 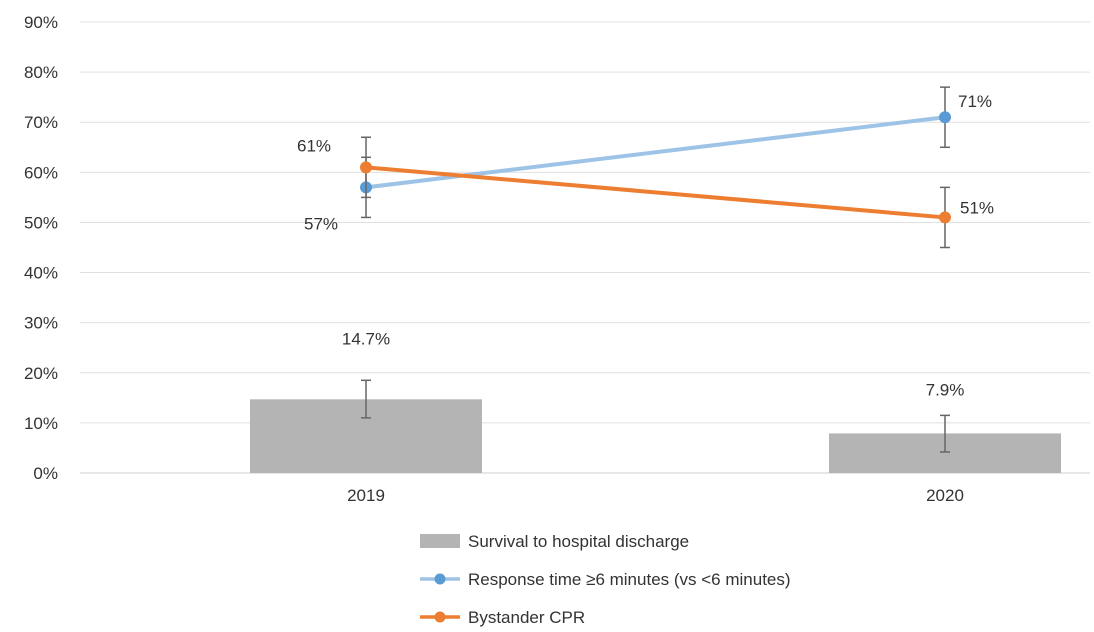 What do you see at coordinates (41, 373) in the screenshot?
I see `y-tick-label: 20%` at bounding box center [41, 373].